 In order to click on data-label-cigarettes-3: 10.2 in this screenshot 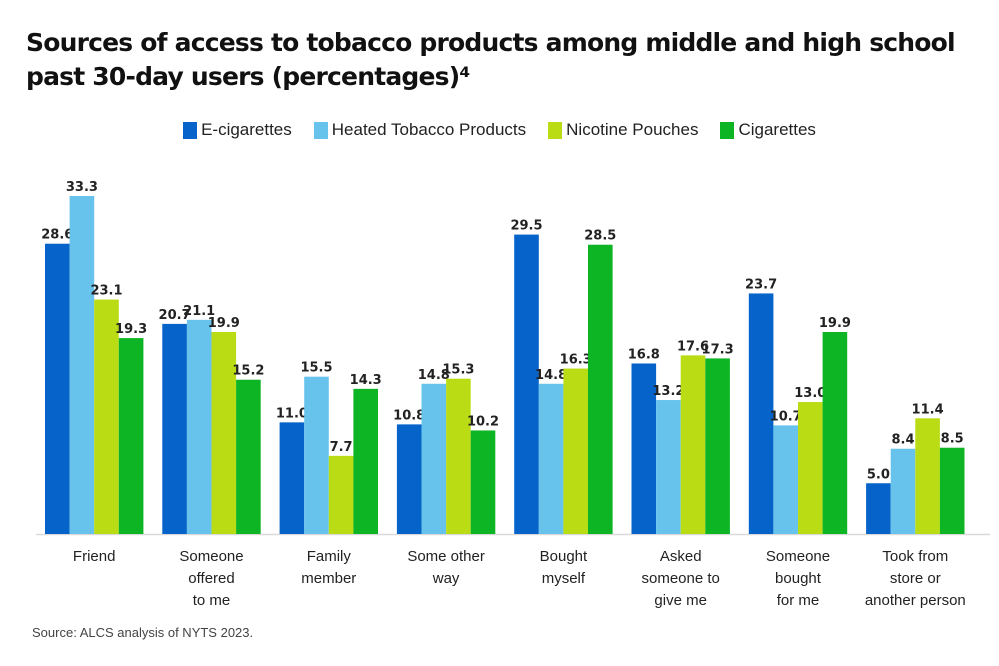, I will do `click(483, 421)`.